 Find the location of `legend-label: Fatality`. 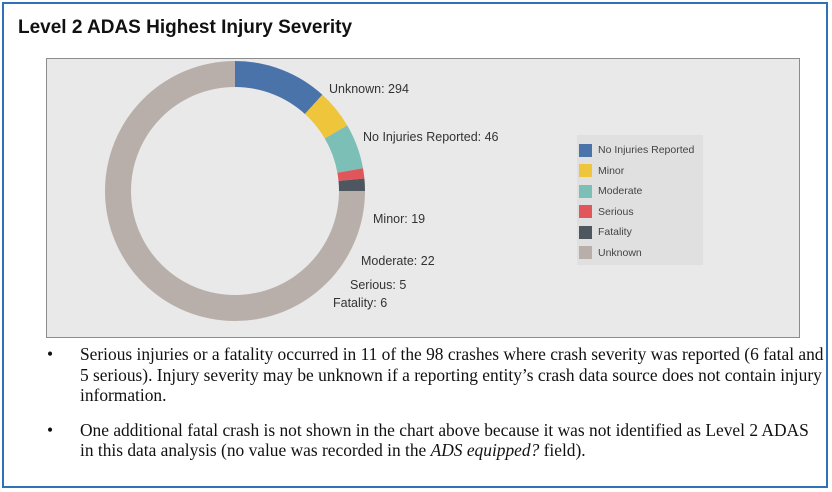

legend-label: Fatality is located at coordinates (615, 232).